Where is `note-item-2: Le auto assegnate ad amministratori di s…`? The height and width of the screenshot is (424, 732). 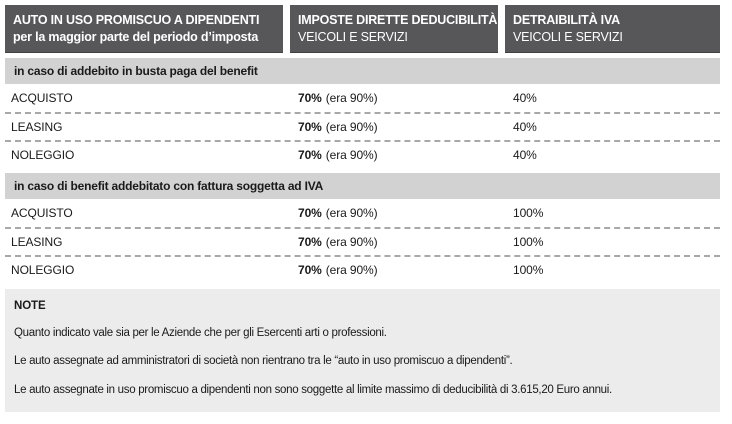 note-item-2: Le auto assegnate ad amministratori di s… is located at coordinates (263, 361).